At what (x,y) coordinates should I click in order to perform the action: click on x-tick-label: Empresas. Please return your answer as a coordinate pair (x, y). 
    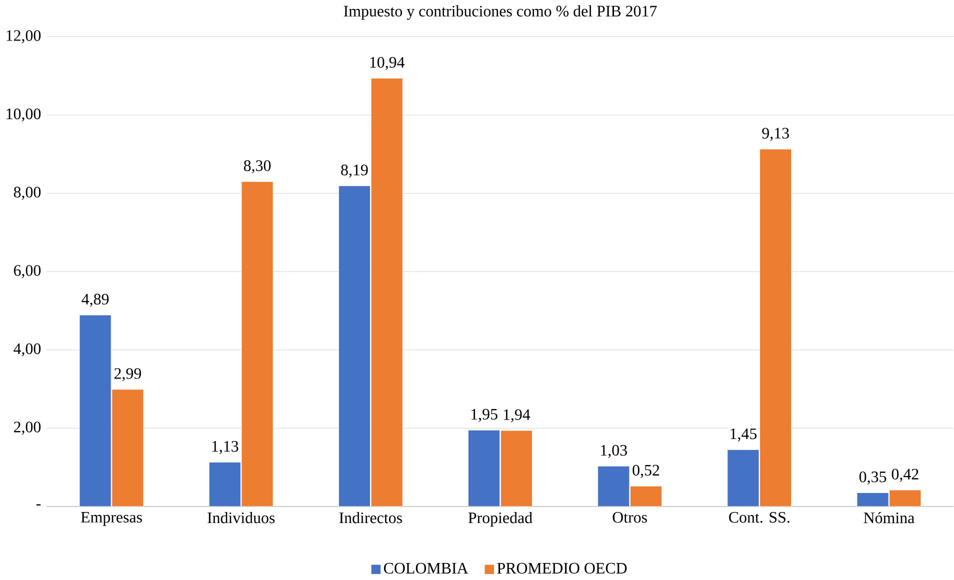
    Looking at the image, I should click on (111, 519).